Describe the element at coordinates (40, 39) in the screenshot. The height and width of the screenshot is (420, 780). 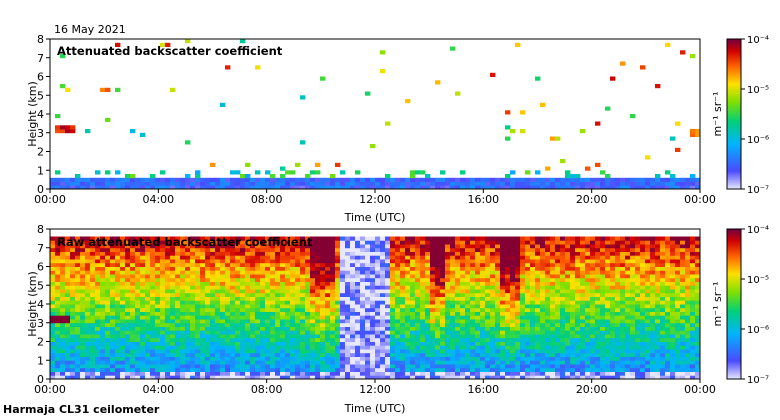
I see `y-tick-label: 8` at that location.